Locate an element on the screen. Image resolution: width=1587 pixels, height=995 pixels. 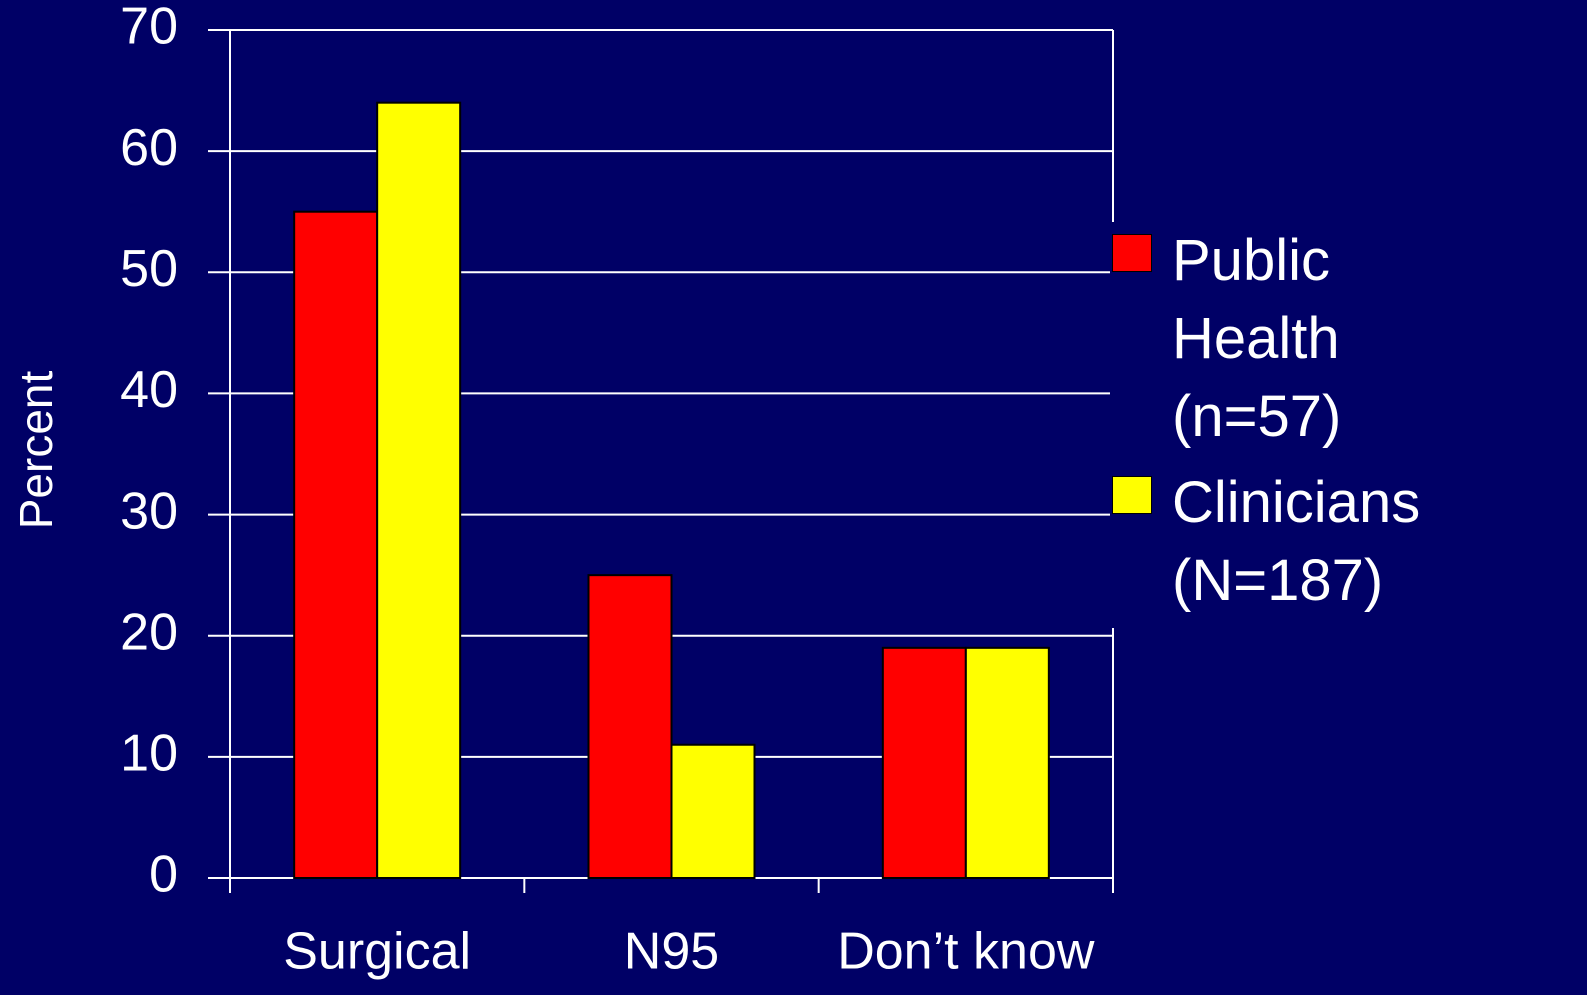
y-tick-label: 70 is located at coordinates (149, 28).